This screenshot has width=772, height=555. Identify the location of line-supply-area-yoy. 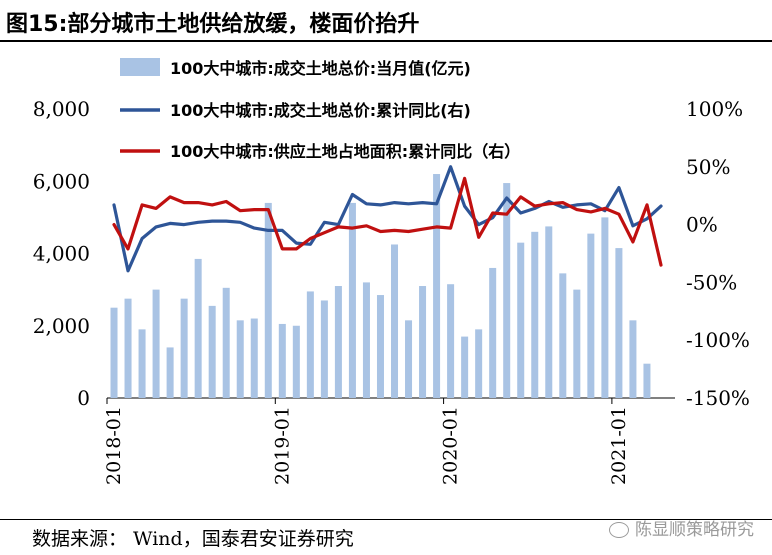
(387, 221).